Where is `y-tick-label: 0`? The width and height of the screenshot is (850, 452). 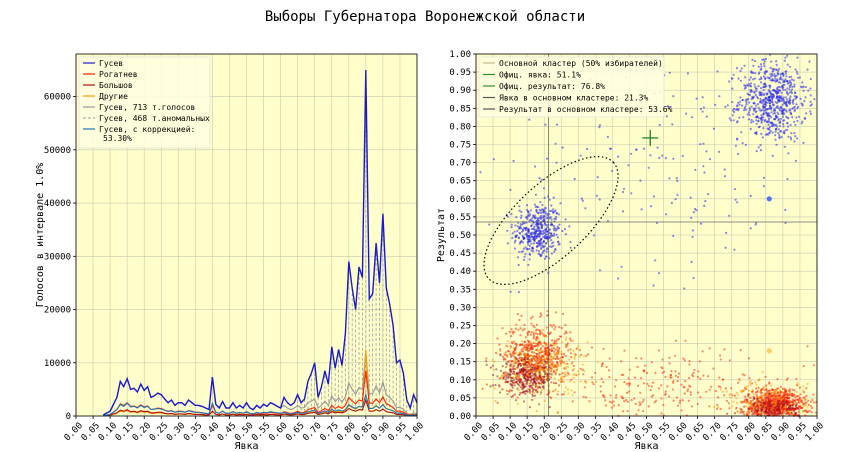 y-tick-label: 0 is located at coordinates (68, 417).